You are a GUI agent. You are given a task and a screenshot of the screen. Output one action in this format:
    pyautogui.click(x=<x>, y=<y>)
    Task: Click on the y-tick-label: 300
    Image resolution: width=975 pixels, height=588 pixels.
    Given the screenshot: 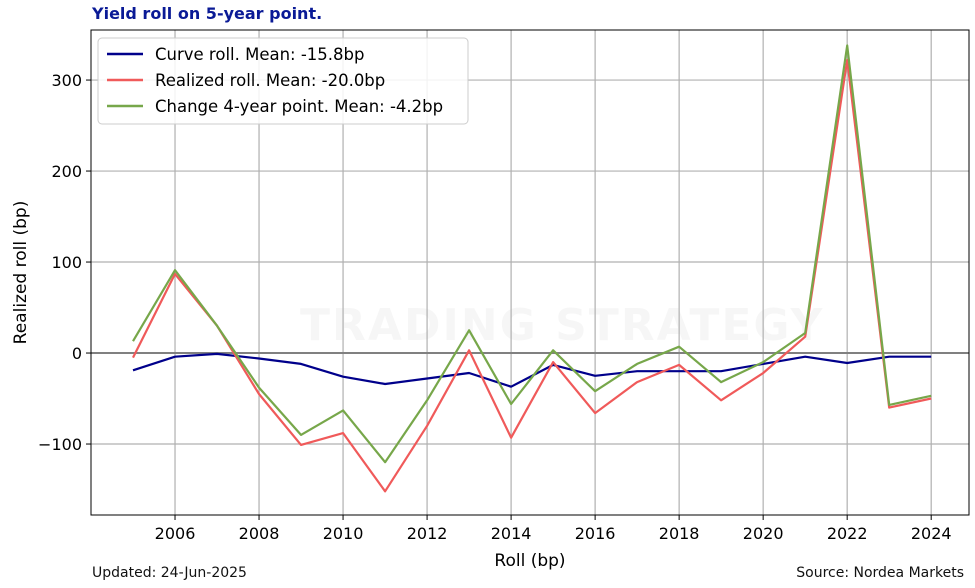 What is the action you would take?
    pyautogui.click(x=66, y=80)
    